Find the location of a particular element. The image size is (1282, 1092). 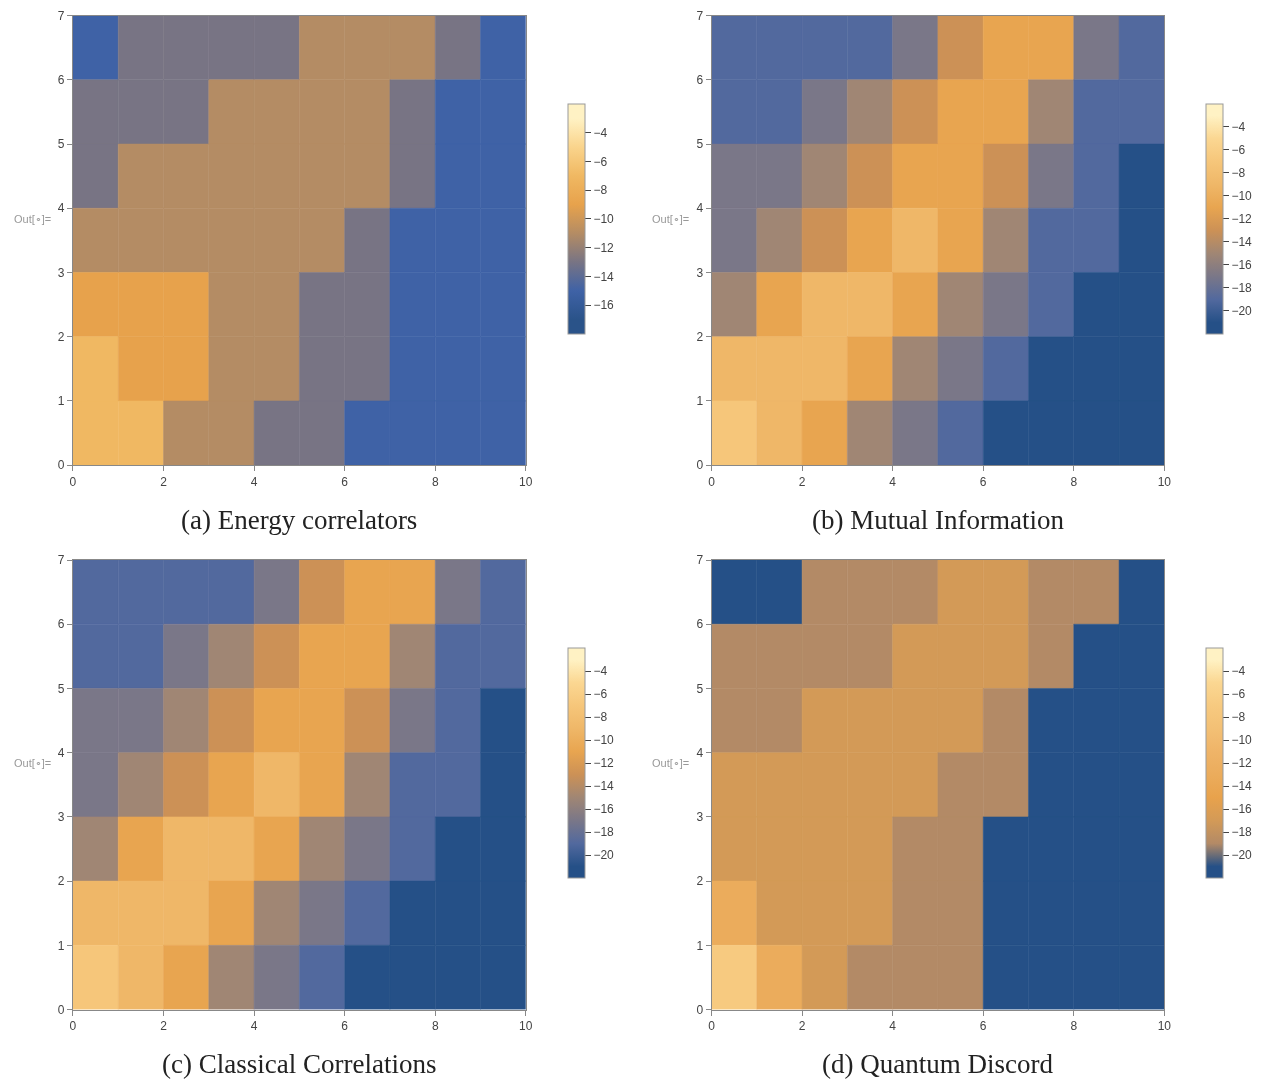

text: (a) Energy correlators is located at coordinates (299, 520).